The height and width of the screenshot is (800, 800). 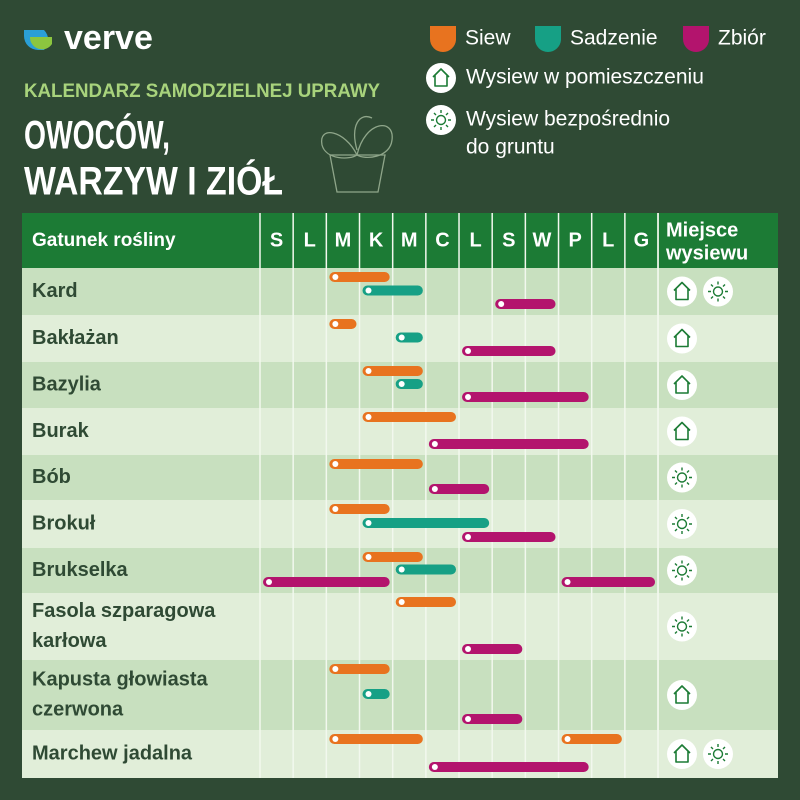 I want to click on plant-illustration, so click(x=357, y=154).